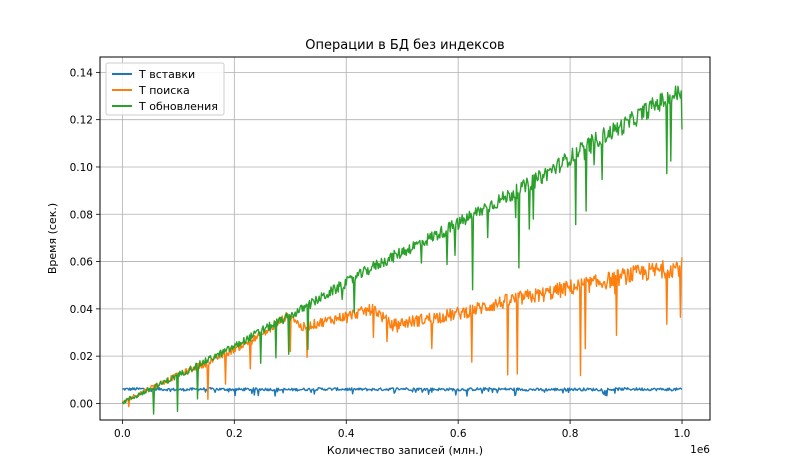  I want to click on legend-entry: T поиска, so click(151, 90).